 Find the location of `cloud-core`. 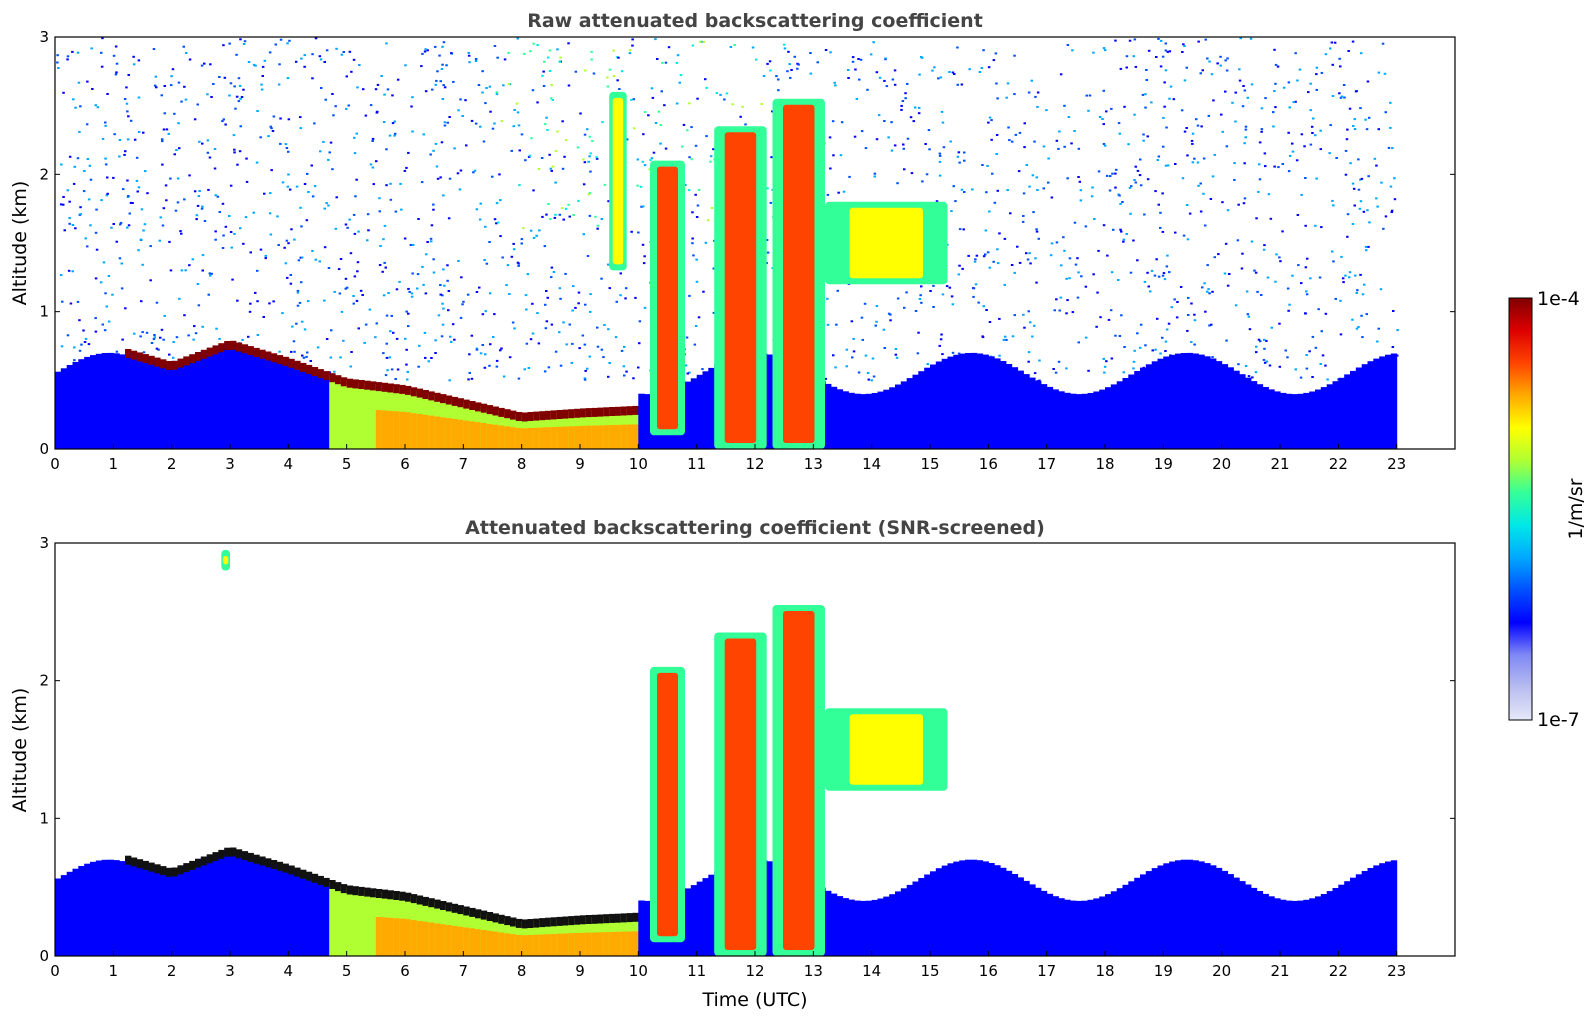

cloud-core is located at coordinates (799, 274).